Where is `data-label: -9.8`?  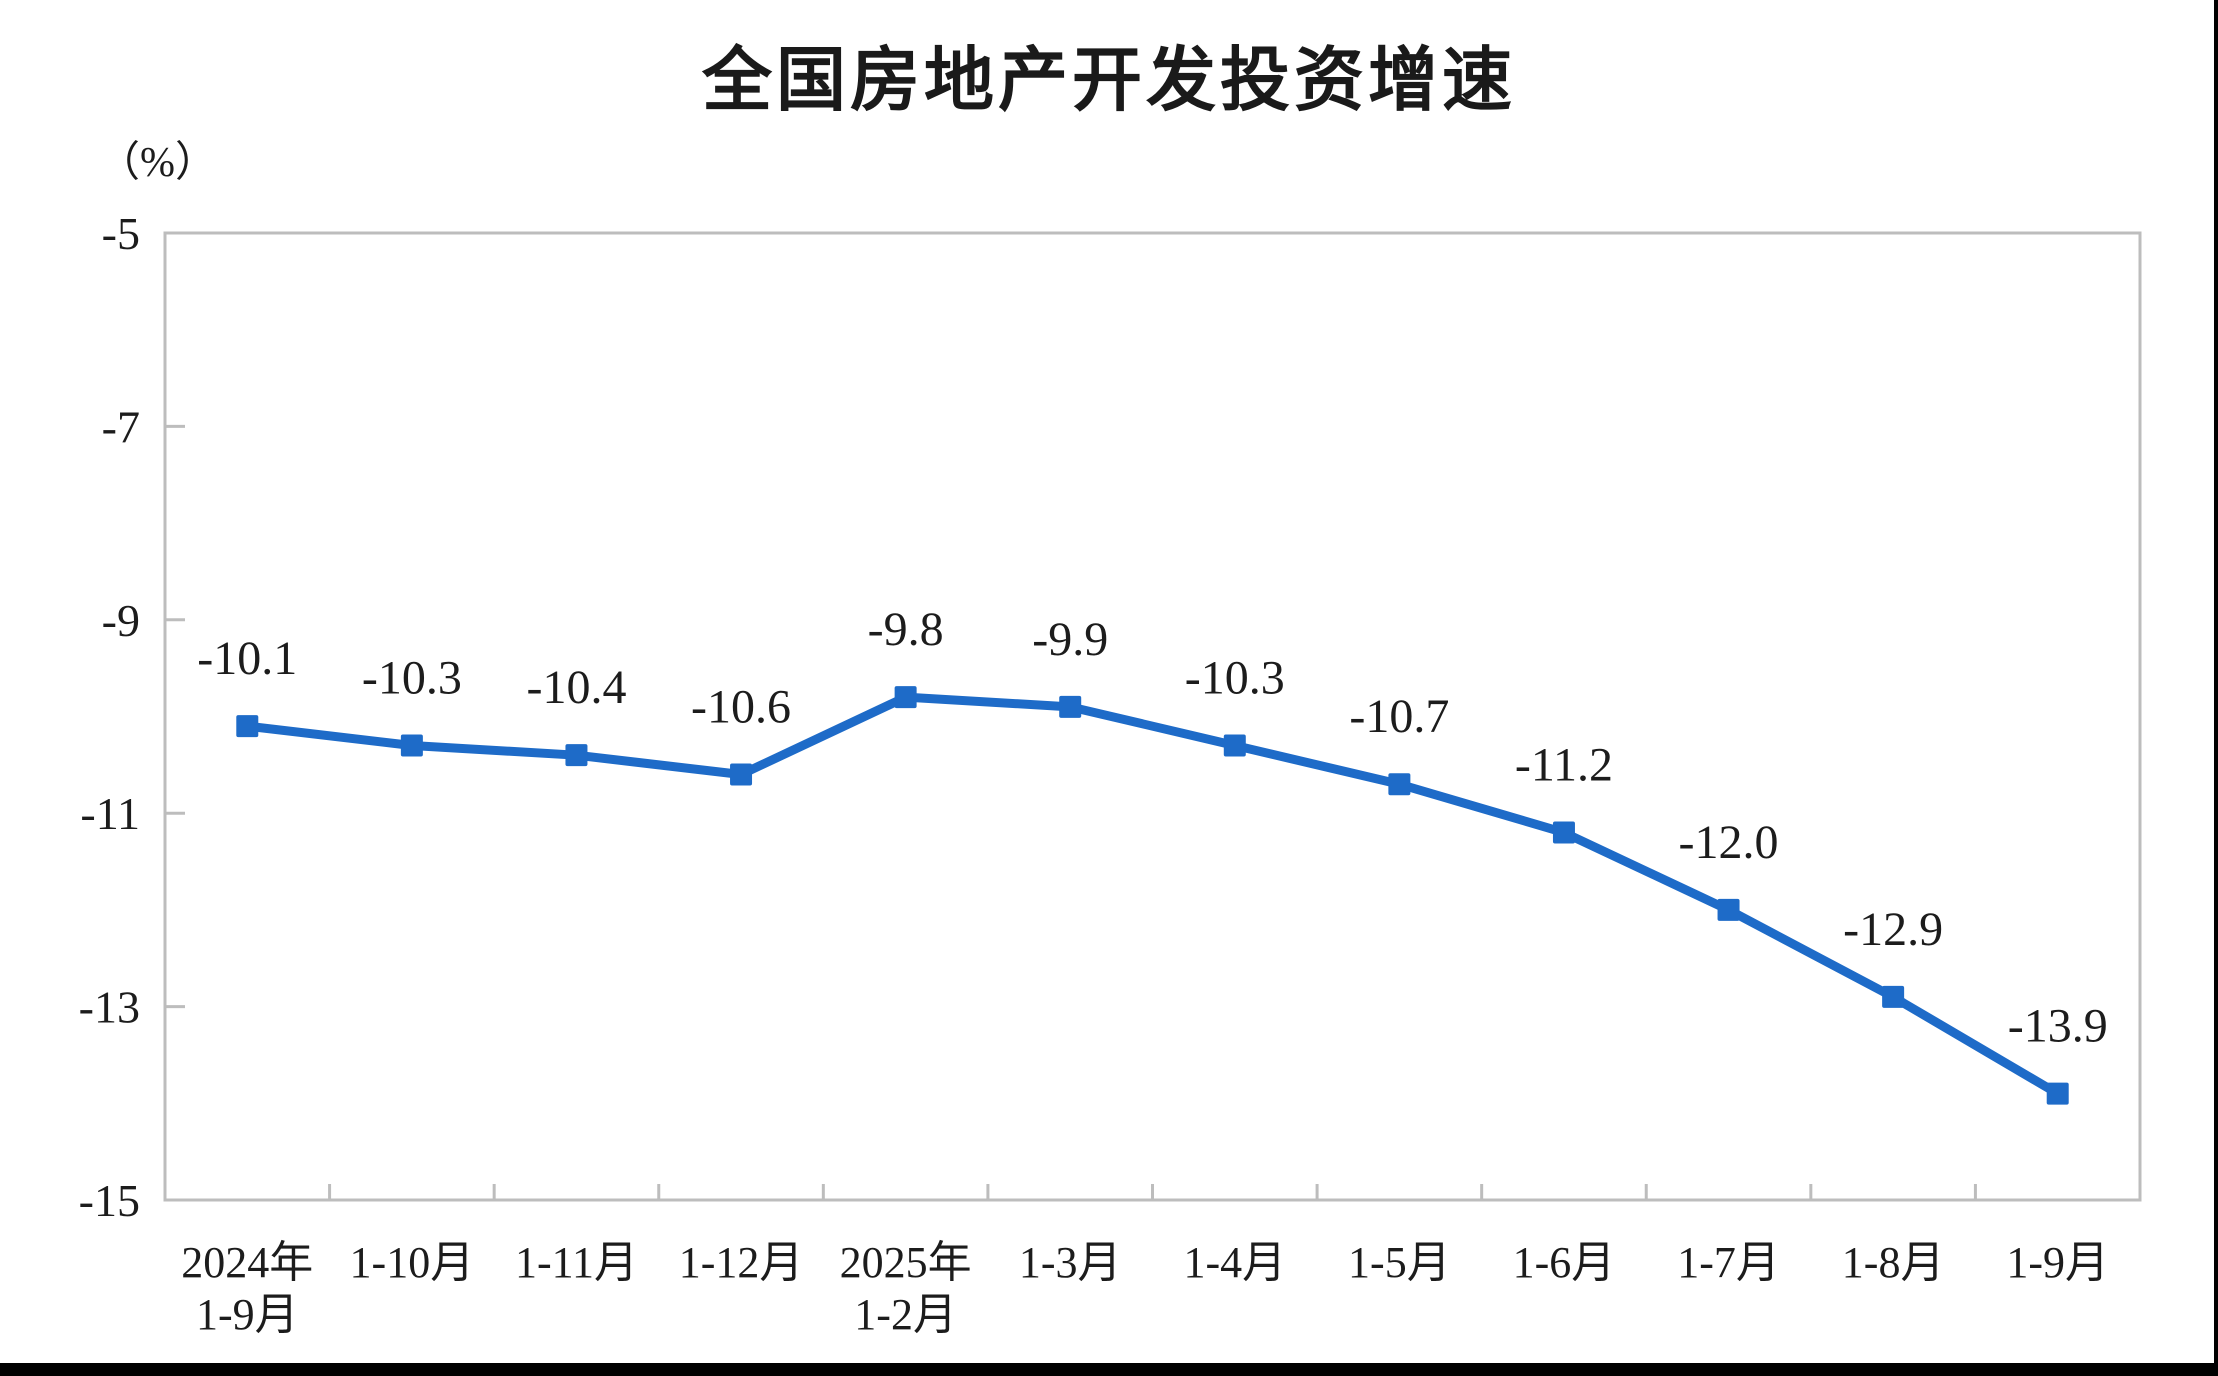 data-label: -9.8 is located at coordinates (906, 629).